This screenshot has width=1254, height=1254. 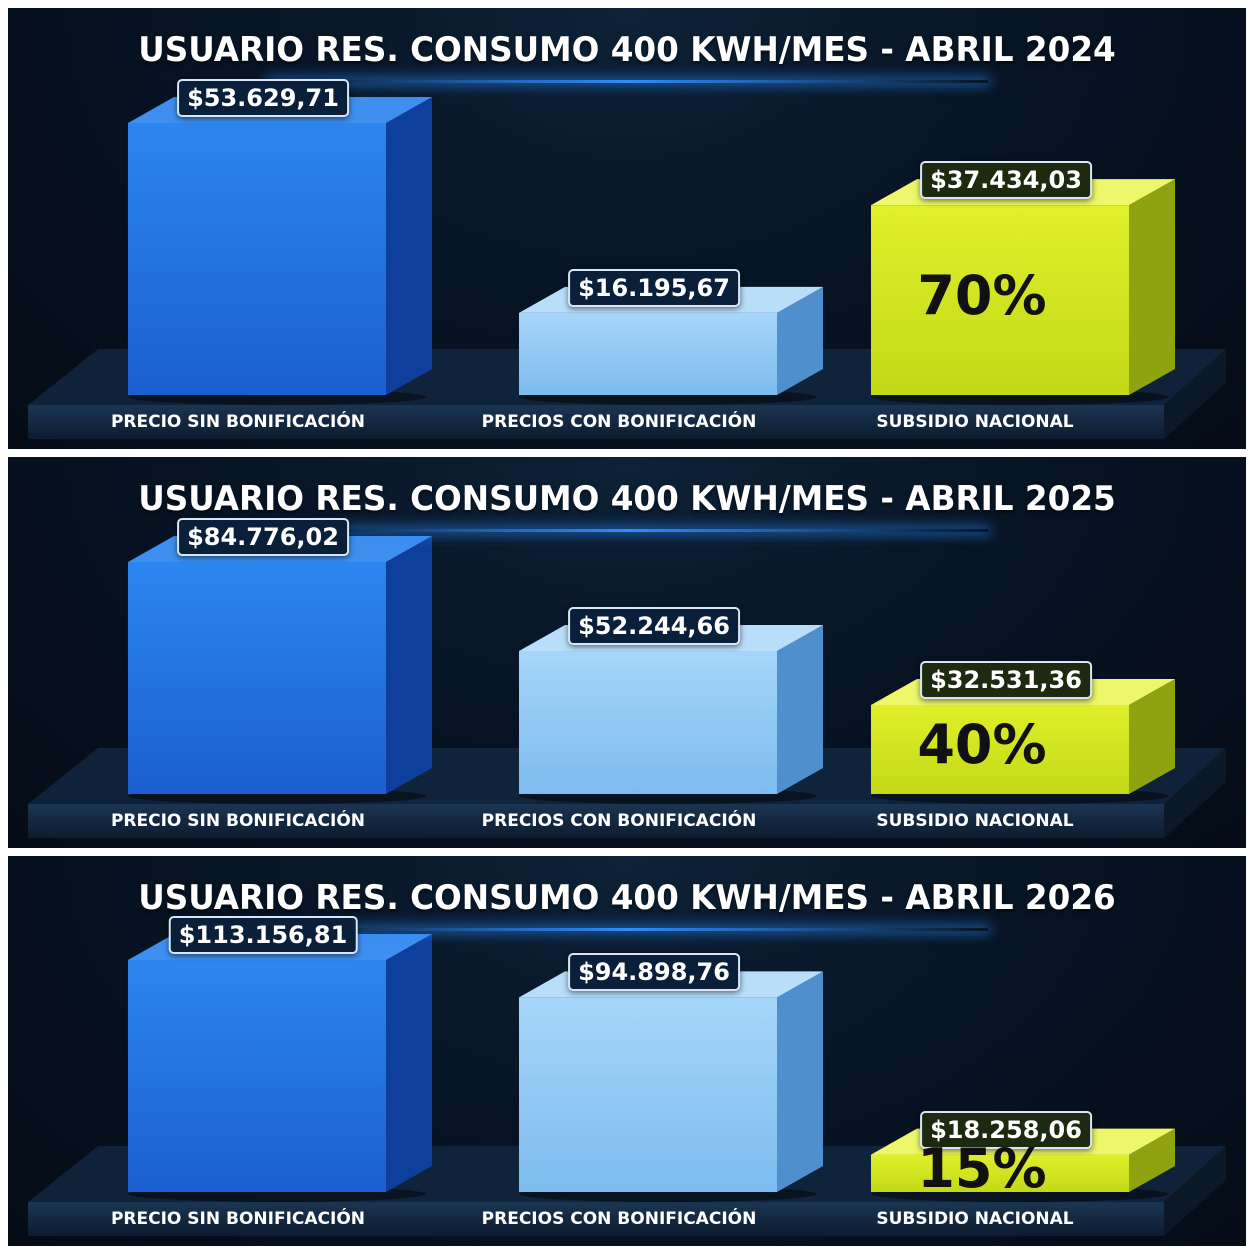 What do you see at coordinates (1006, 679) in the screenshot?
I see `value-label: $32.531,36` at bounding box center [1006, 679].